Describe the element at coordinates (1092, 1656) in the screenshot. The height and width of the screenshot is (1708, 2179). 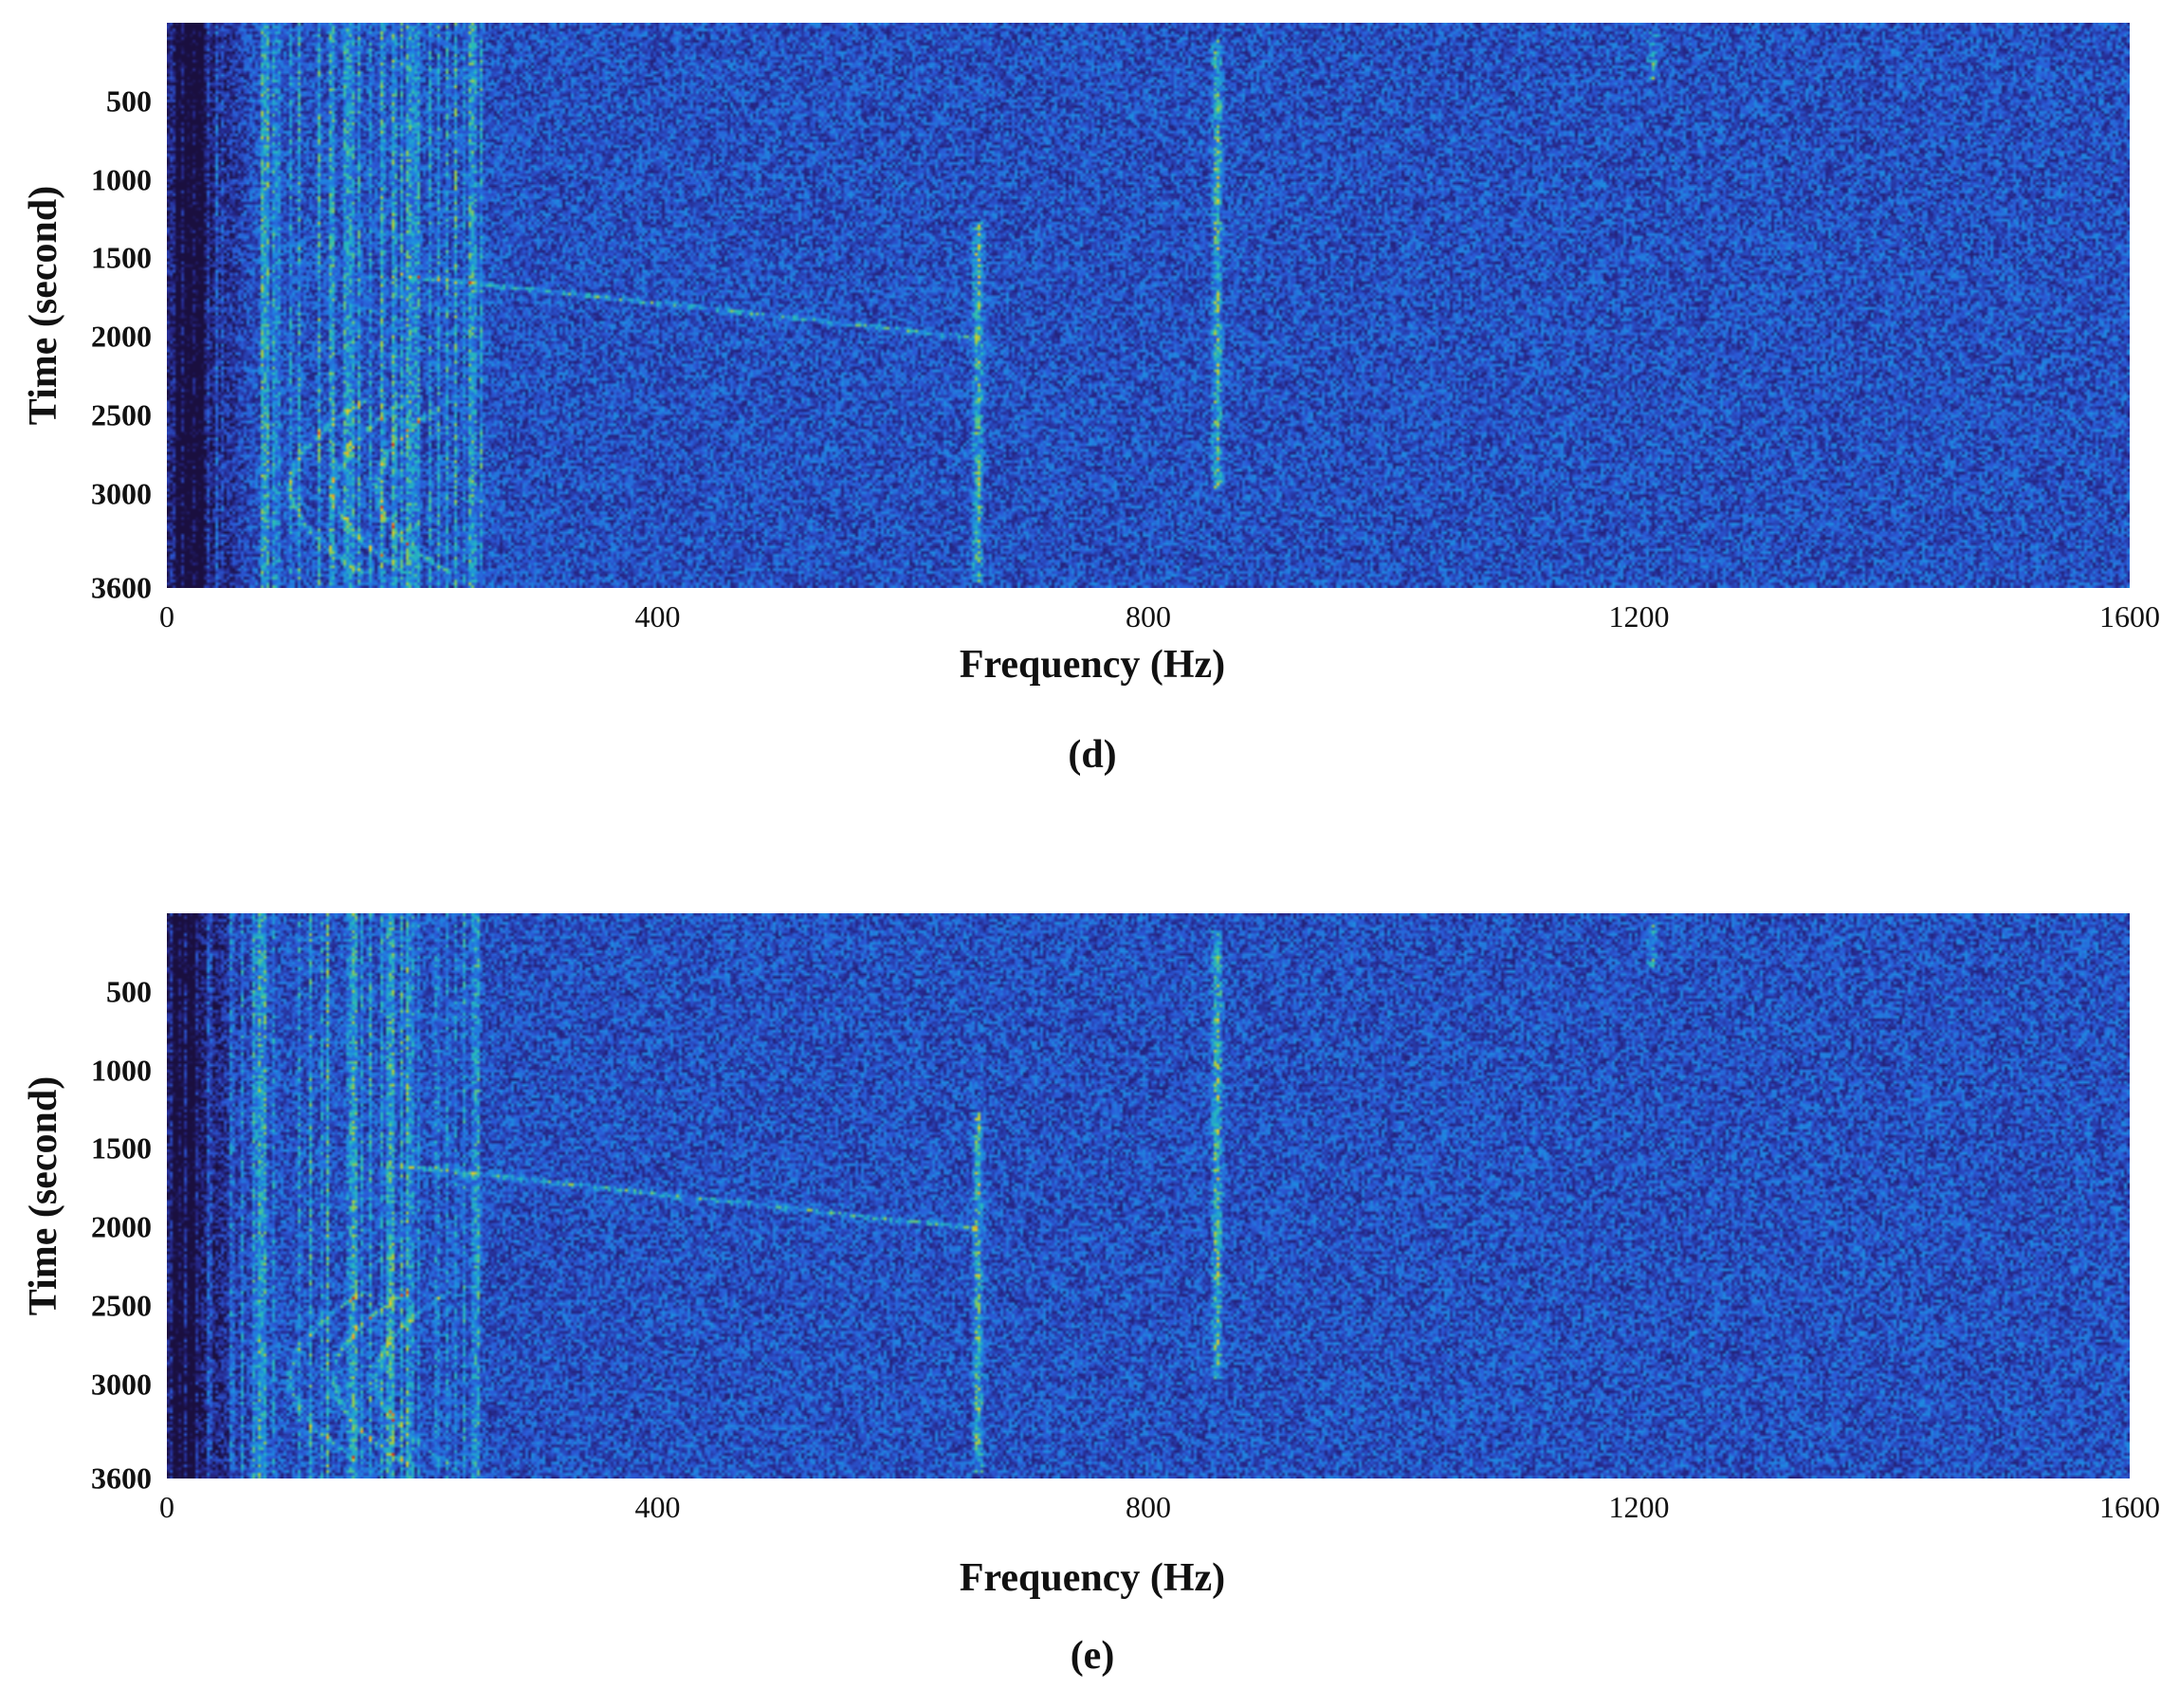
I see `panel-caption: (e)` at that location.